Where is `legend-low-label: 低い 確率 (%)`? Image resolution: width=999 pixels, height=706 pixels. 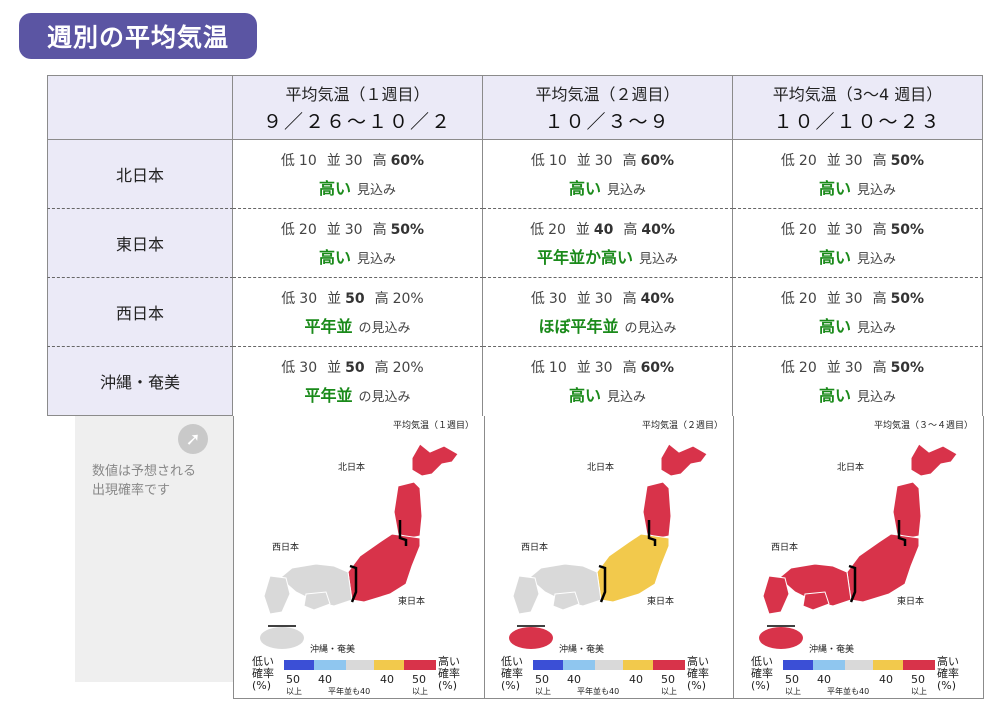
legend-low-label: 低い 確率 (%) is located at coordinates (762, 673).